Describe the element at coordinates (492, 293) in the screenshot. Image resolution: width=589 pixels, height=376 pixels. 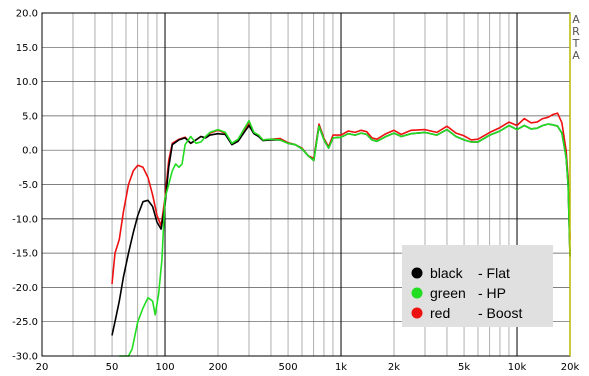
I see `legend-desc: - HP` at that location.